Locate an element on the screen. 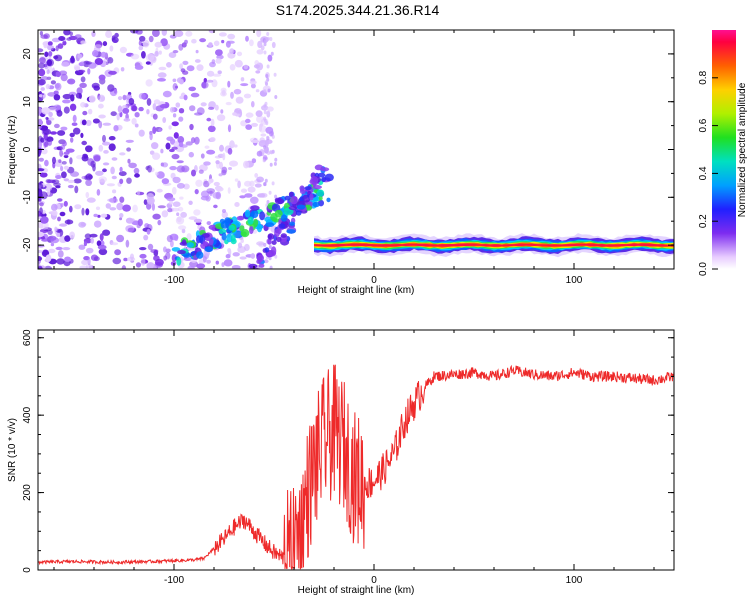 This screenshot has width=750, height=600. x-tick-label: -100 is located at coordinates (174, 580).